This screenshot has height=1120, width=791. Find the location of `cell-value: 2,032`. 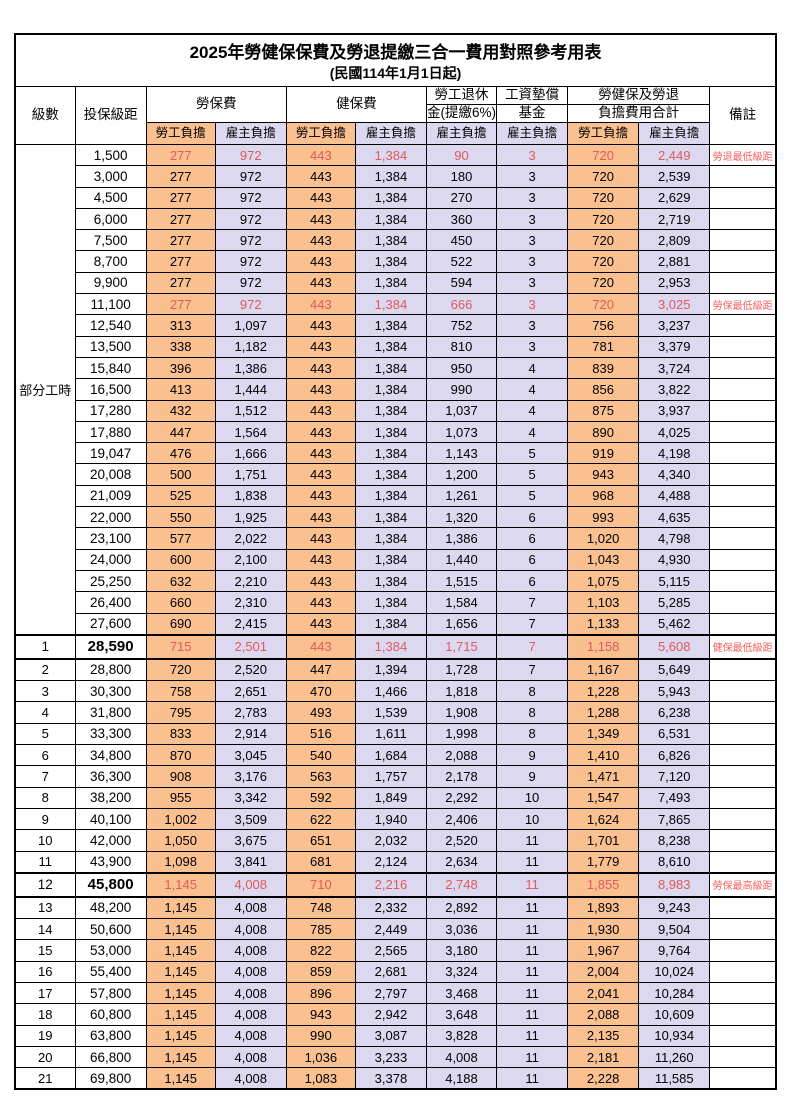

cell-value: 2,032 is located at coordinates (390, 840).